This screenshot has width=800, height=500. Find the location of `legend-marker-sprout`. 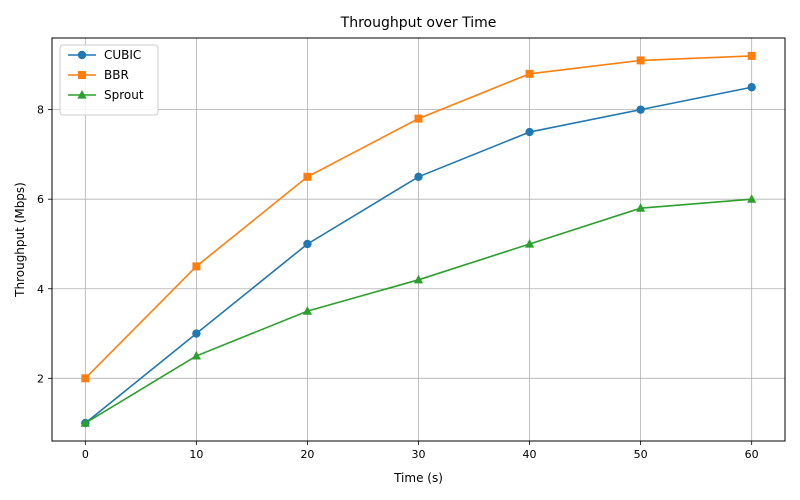

legend-marker-sprout is located at coordinates (82, 94).